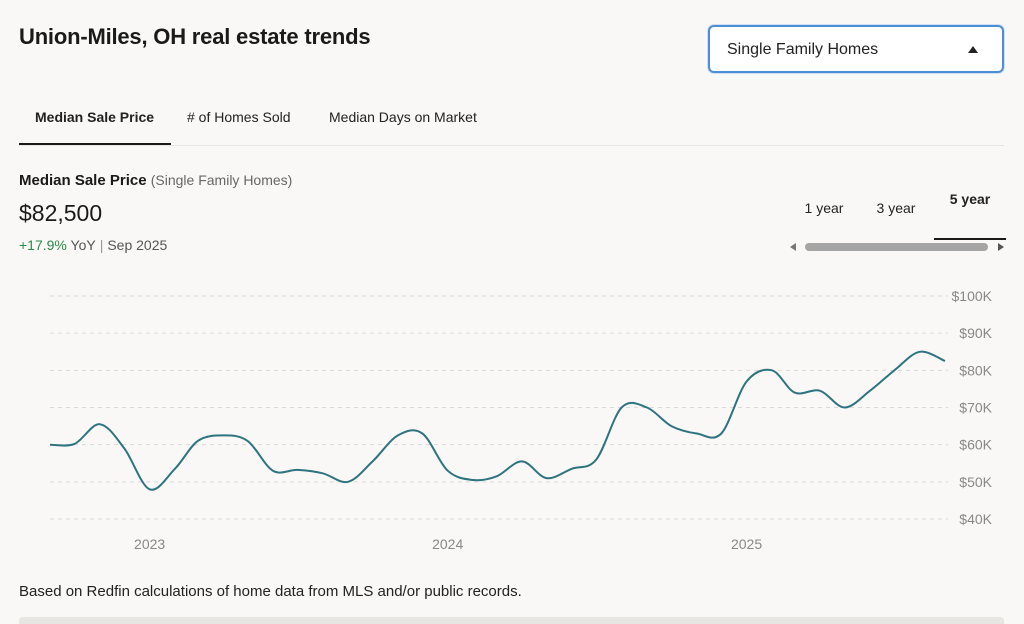  What do you see at coordinates (975, 482) in the screenshot?
I see `y-tick-label: $50K` at bounding box center [975, 482].